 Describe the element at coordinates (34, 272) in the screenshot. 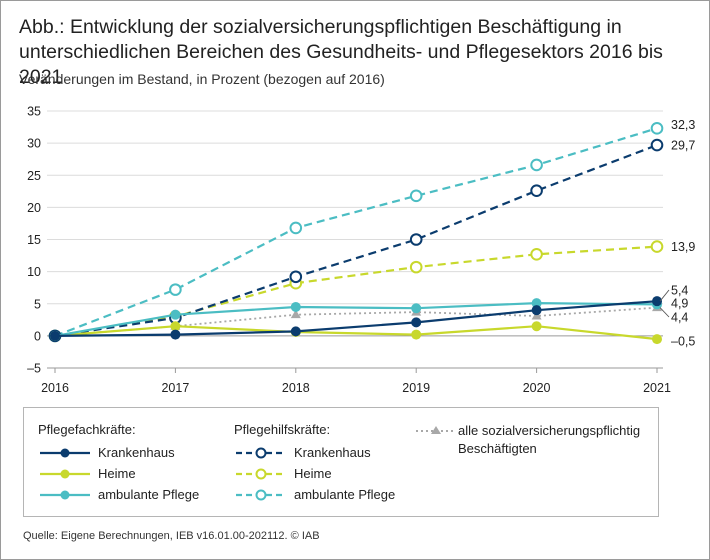

I see `y-tick-label: 10` at that location.